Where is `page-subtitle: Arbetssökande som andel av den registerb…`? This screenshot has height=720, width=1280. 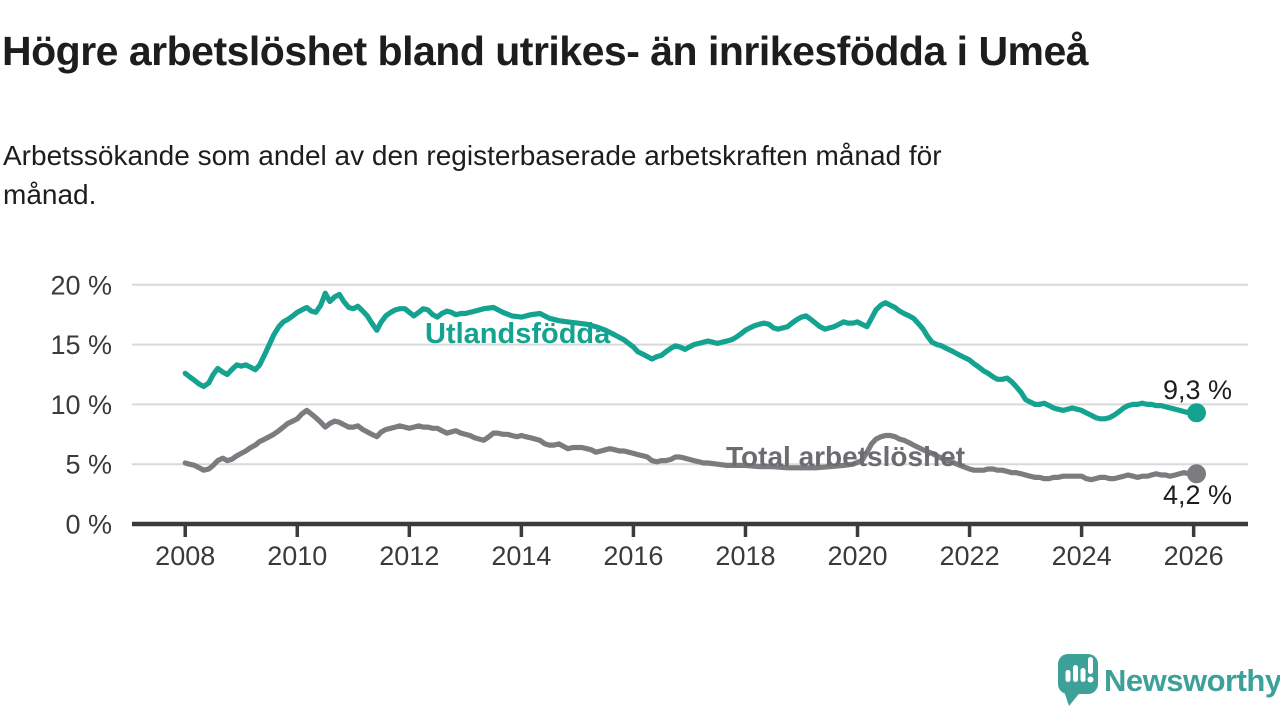 page-subtitle: Arbetssökande som andel av den registerb… is located at coordinates (472, 175).